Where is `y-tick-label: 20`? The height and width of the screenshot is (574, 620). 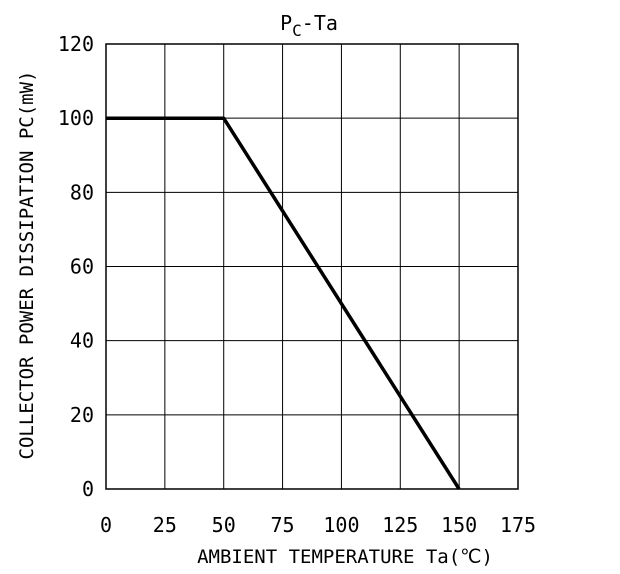
y-tick-label: 20 is located at coordinates (82, 415).